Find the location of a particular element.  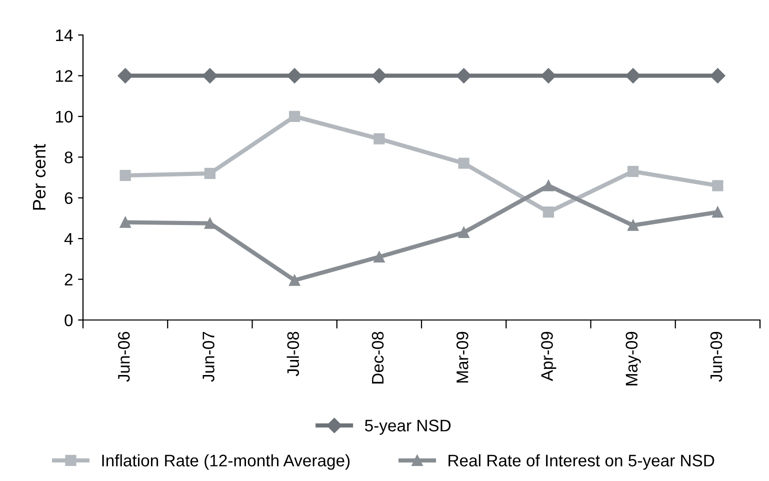

x-tick-label: Apr-09 is located at coordinates (548, 357).